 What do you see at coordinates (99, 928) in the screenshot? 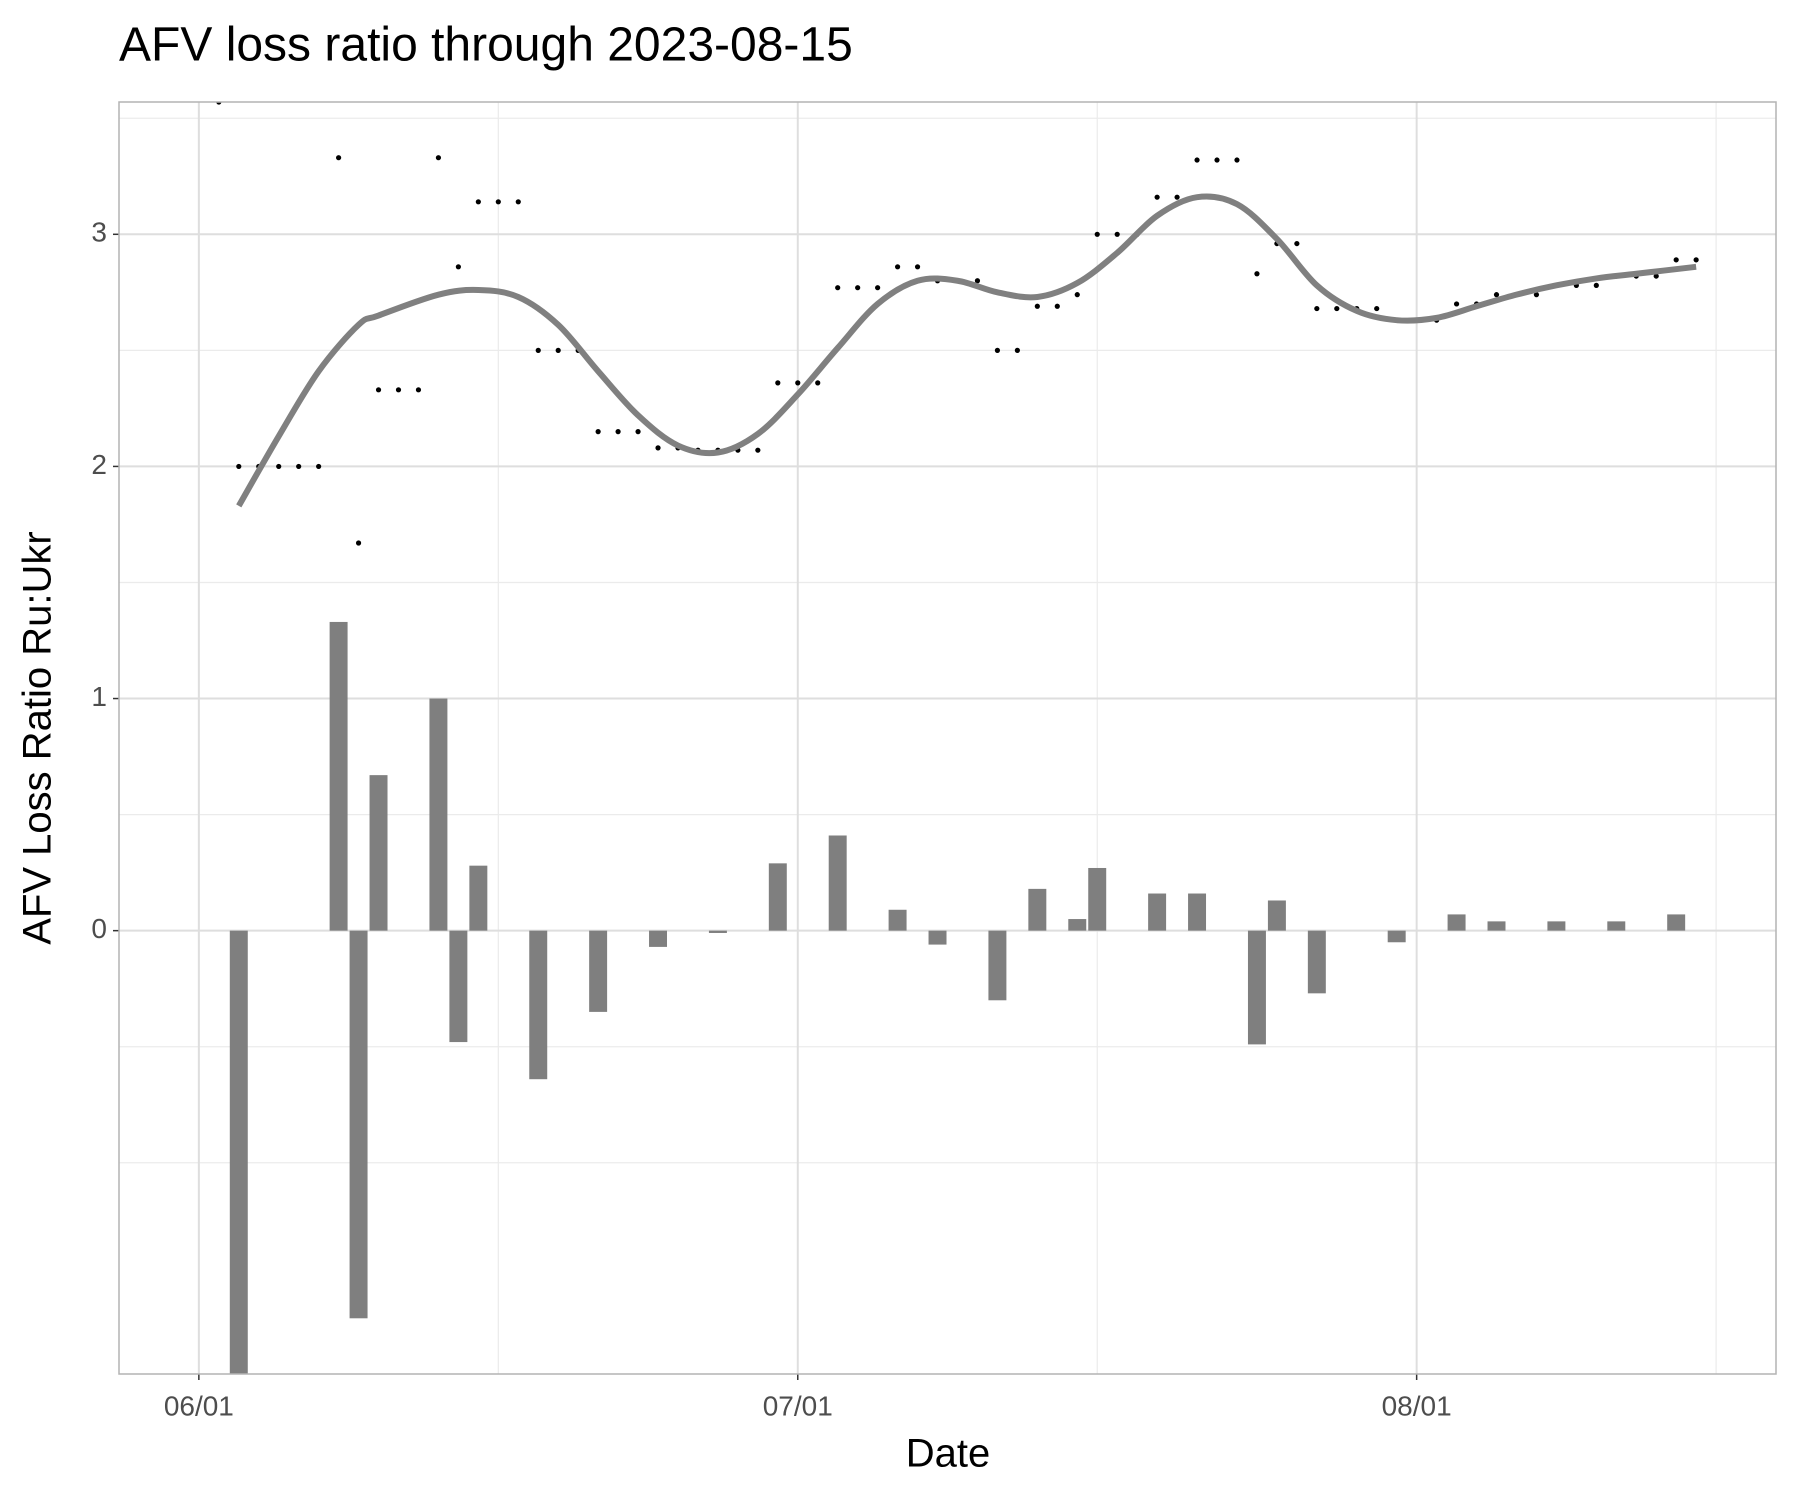
I see `y-tick-label: 0` at bounding box center [99, 928].